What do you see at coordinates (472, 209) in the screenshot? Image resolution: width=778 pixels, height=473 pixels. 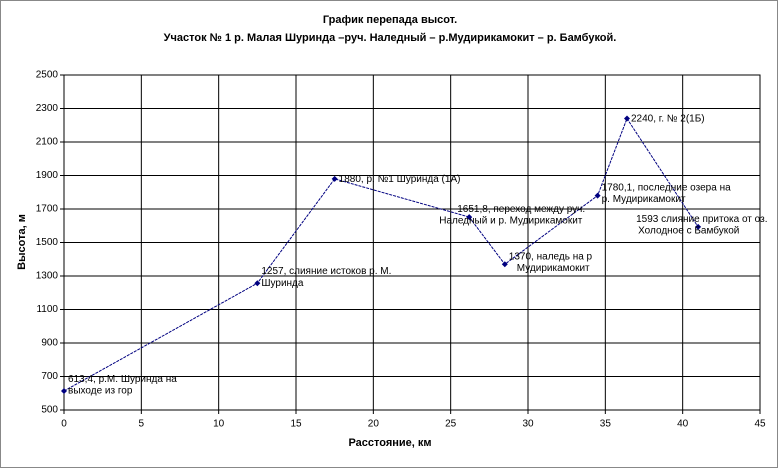 I see `data-label-value: 1651,8` at bounding box center [472, 209].